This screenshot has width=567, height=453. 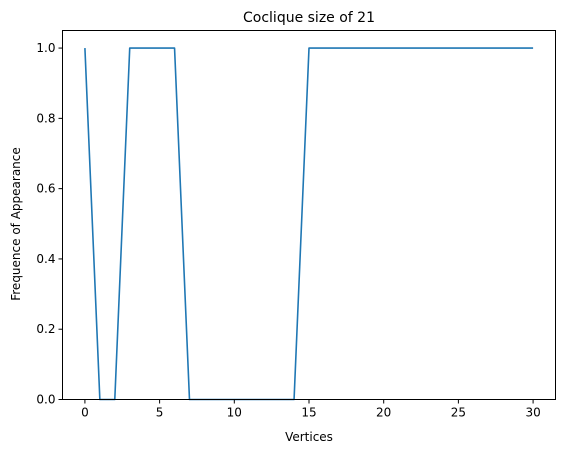 What do you see at coordinates (45, 400) in the screenshot?
I see `y-tick-label: 0.0` at bounding box center [45, 400].